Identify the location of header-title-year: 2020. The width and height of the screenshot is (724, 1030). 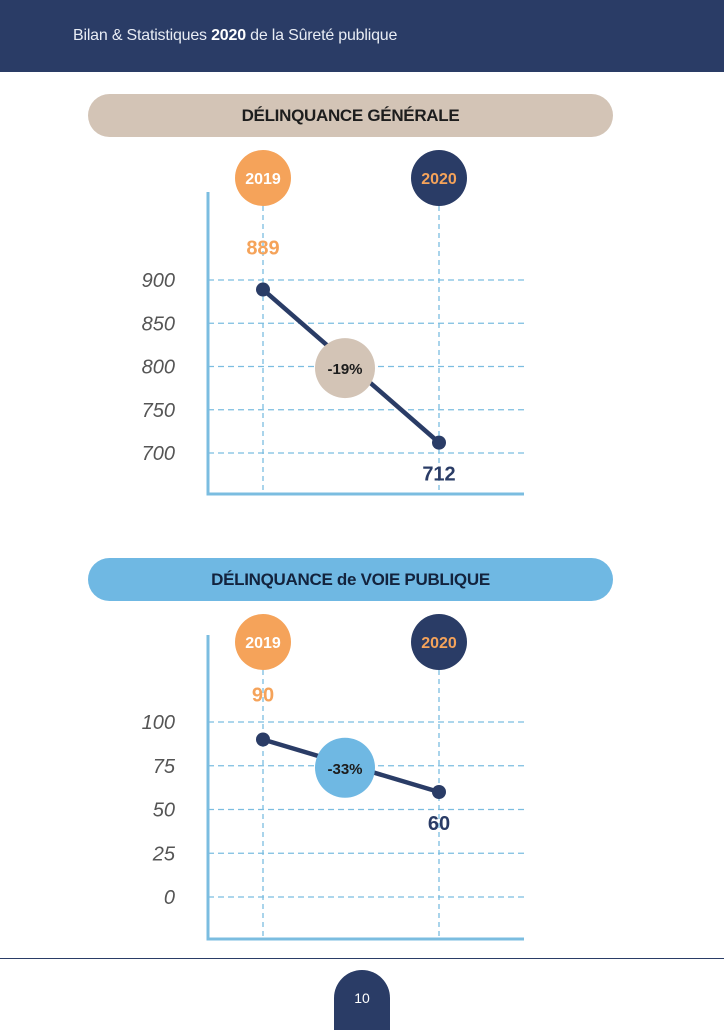
(228, 35).